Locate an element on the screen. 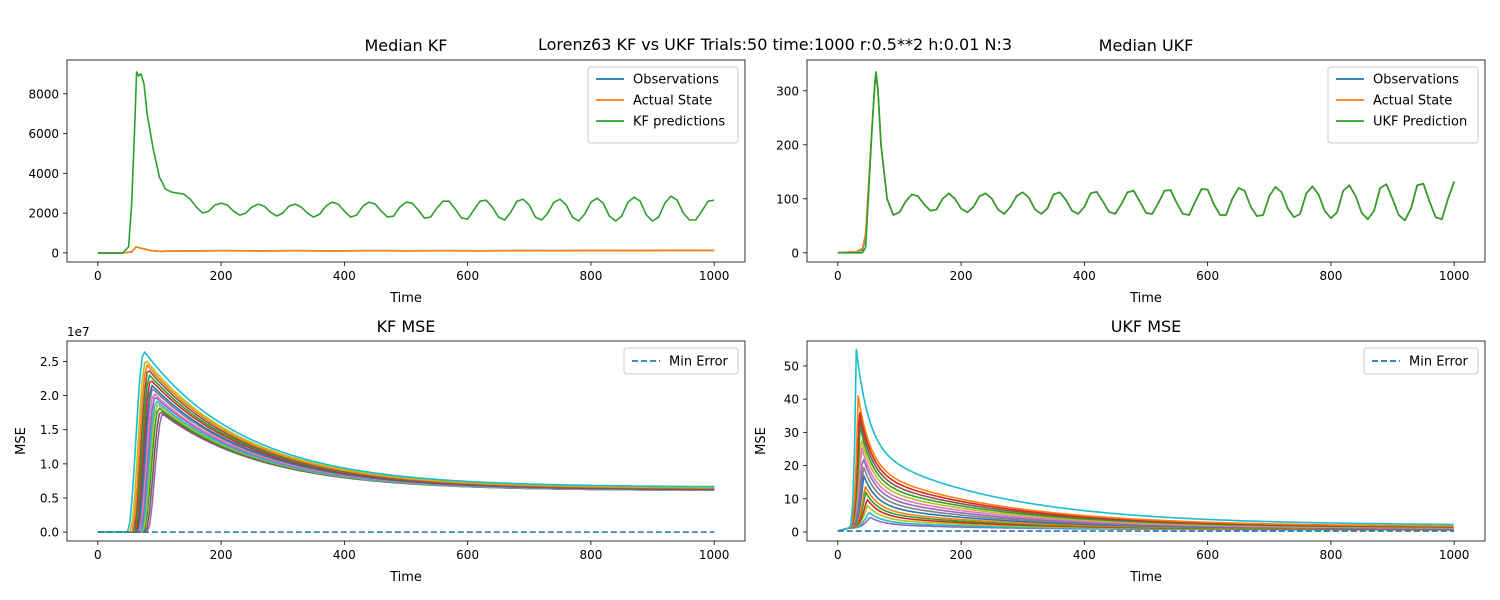 Image resolution: width=1500 pixels, height=600 pixels. legend: Observations Actual State UKF Prediction is located at coordinates (1403, 105).